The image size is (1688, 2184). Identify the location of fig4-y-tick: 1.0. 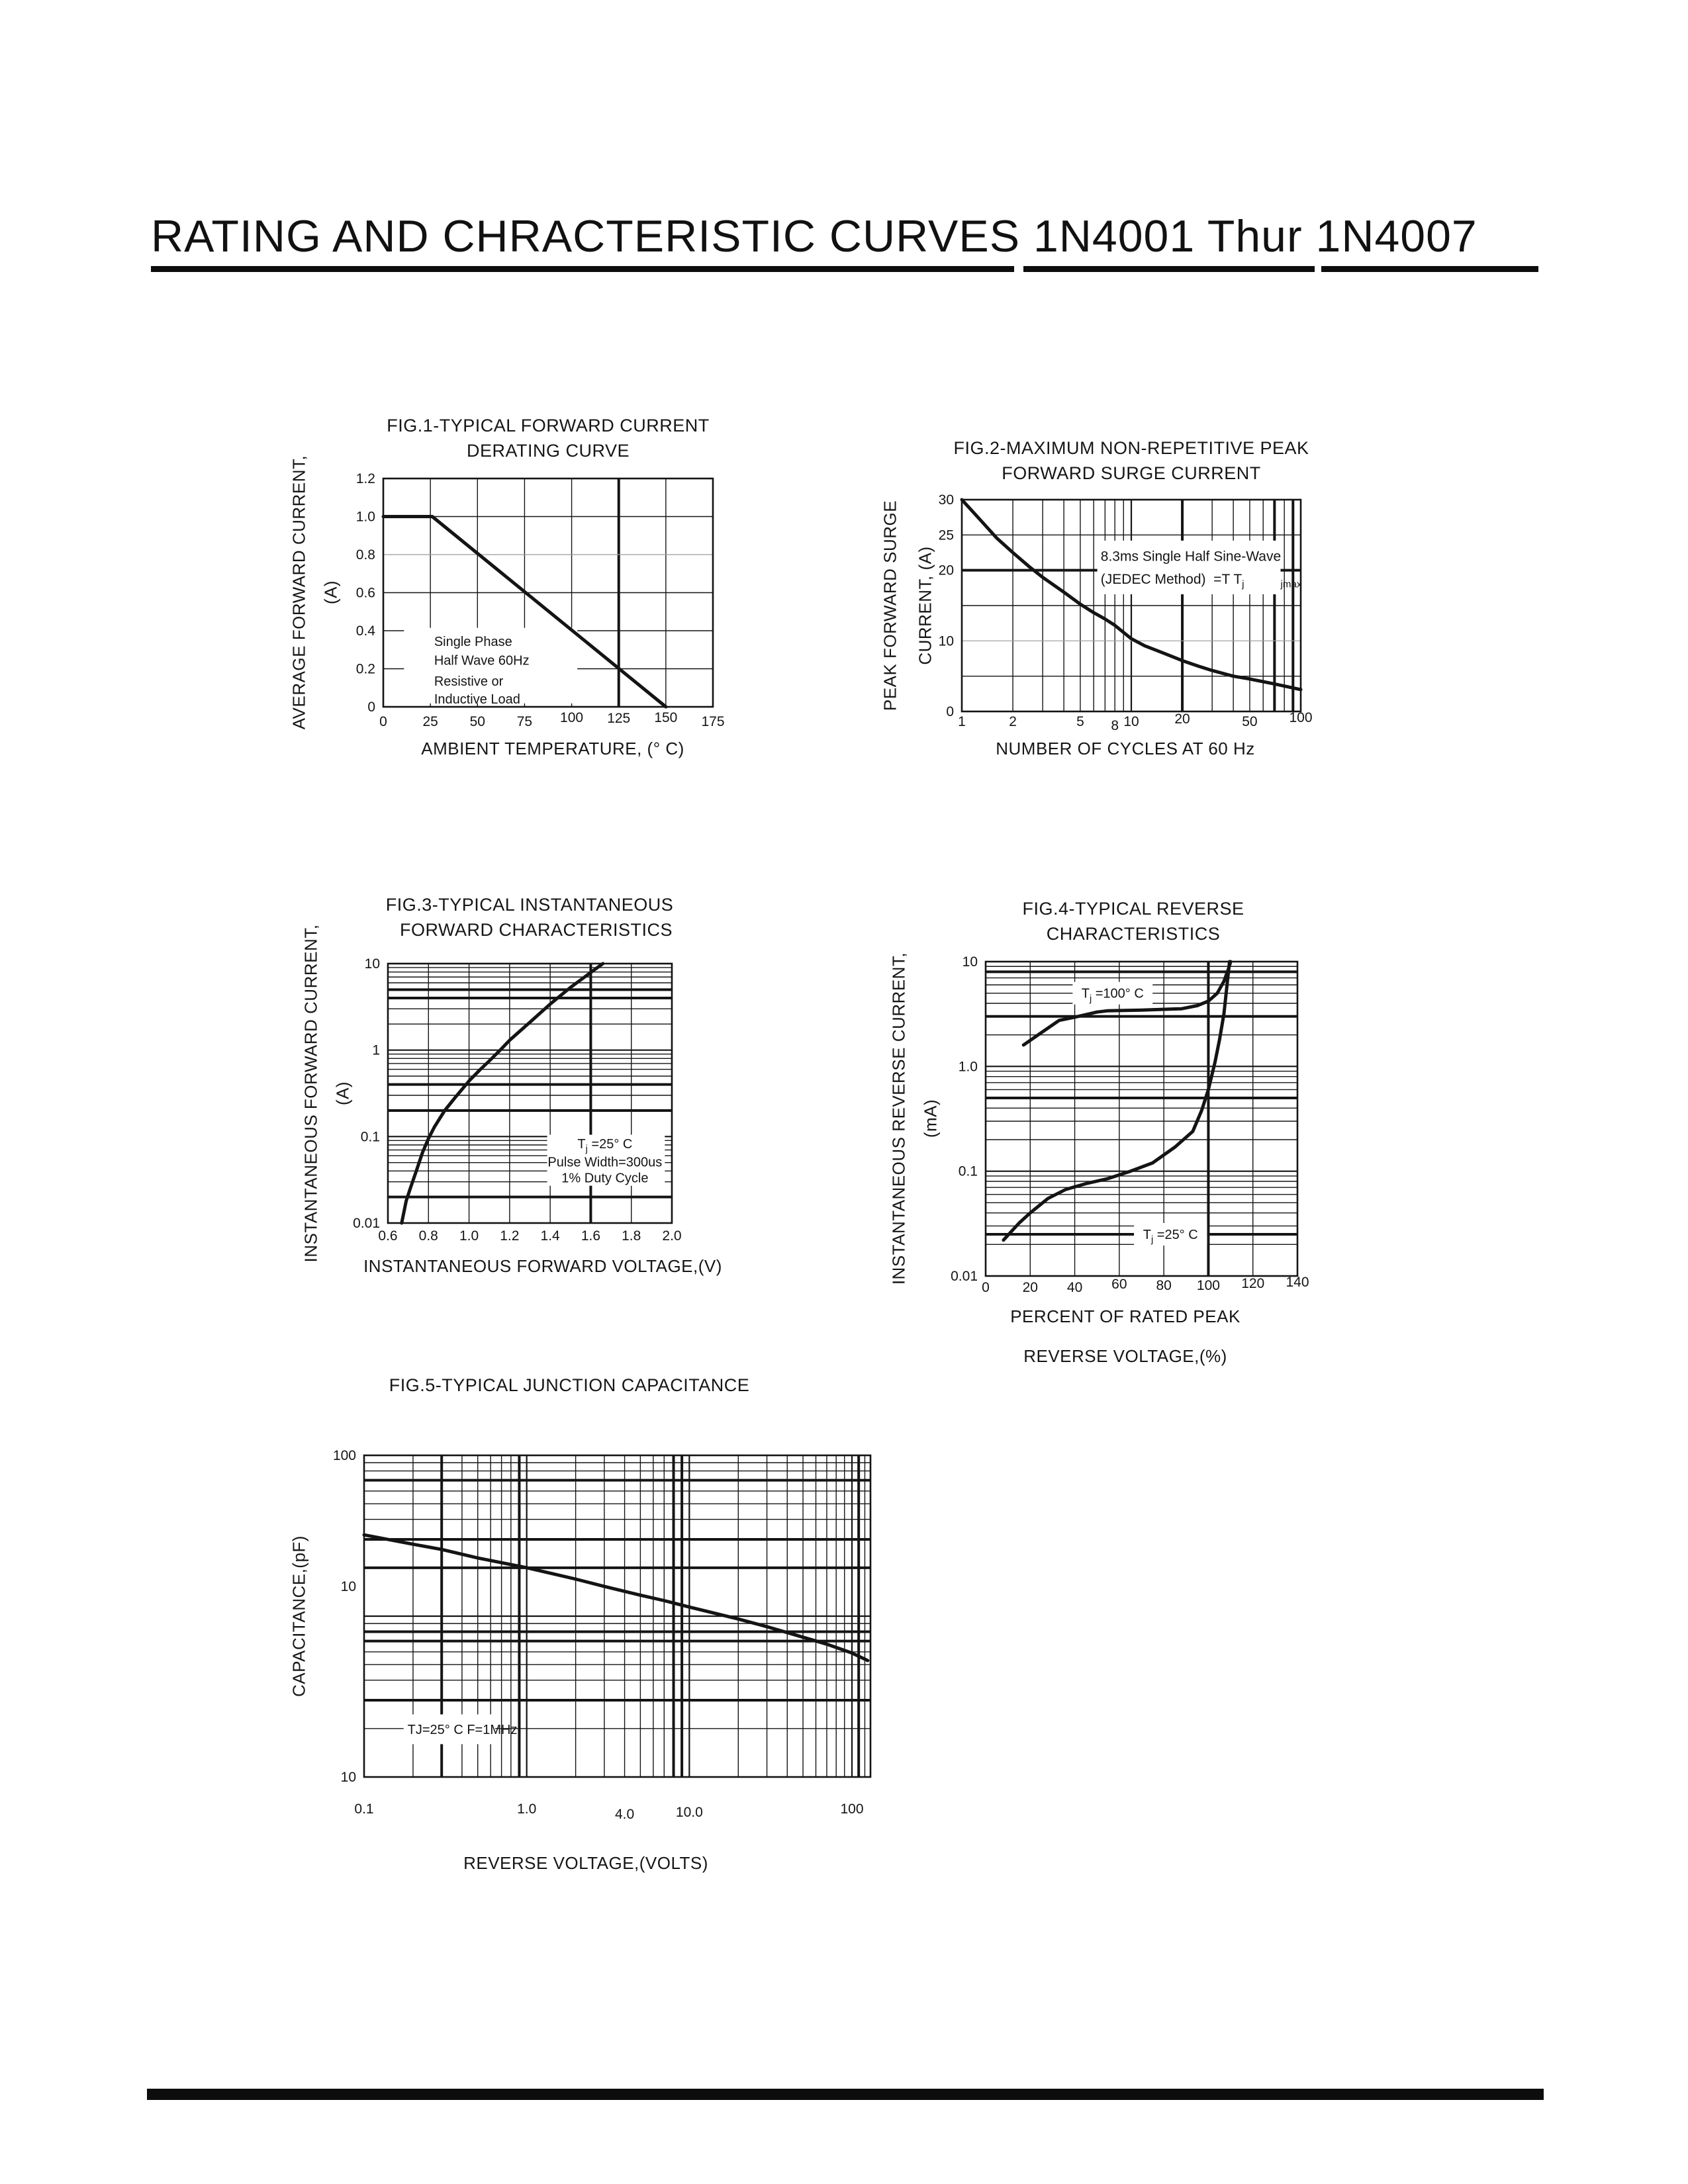
(968, 1066).